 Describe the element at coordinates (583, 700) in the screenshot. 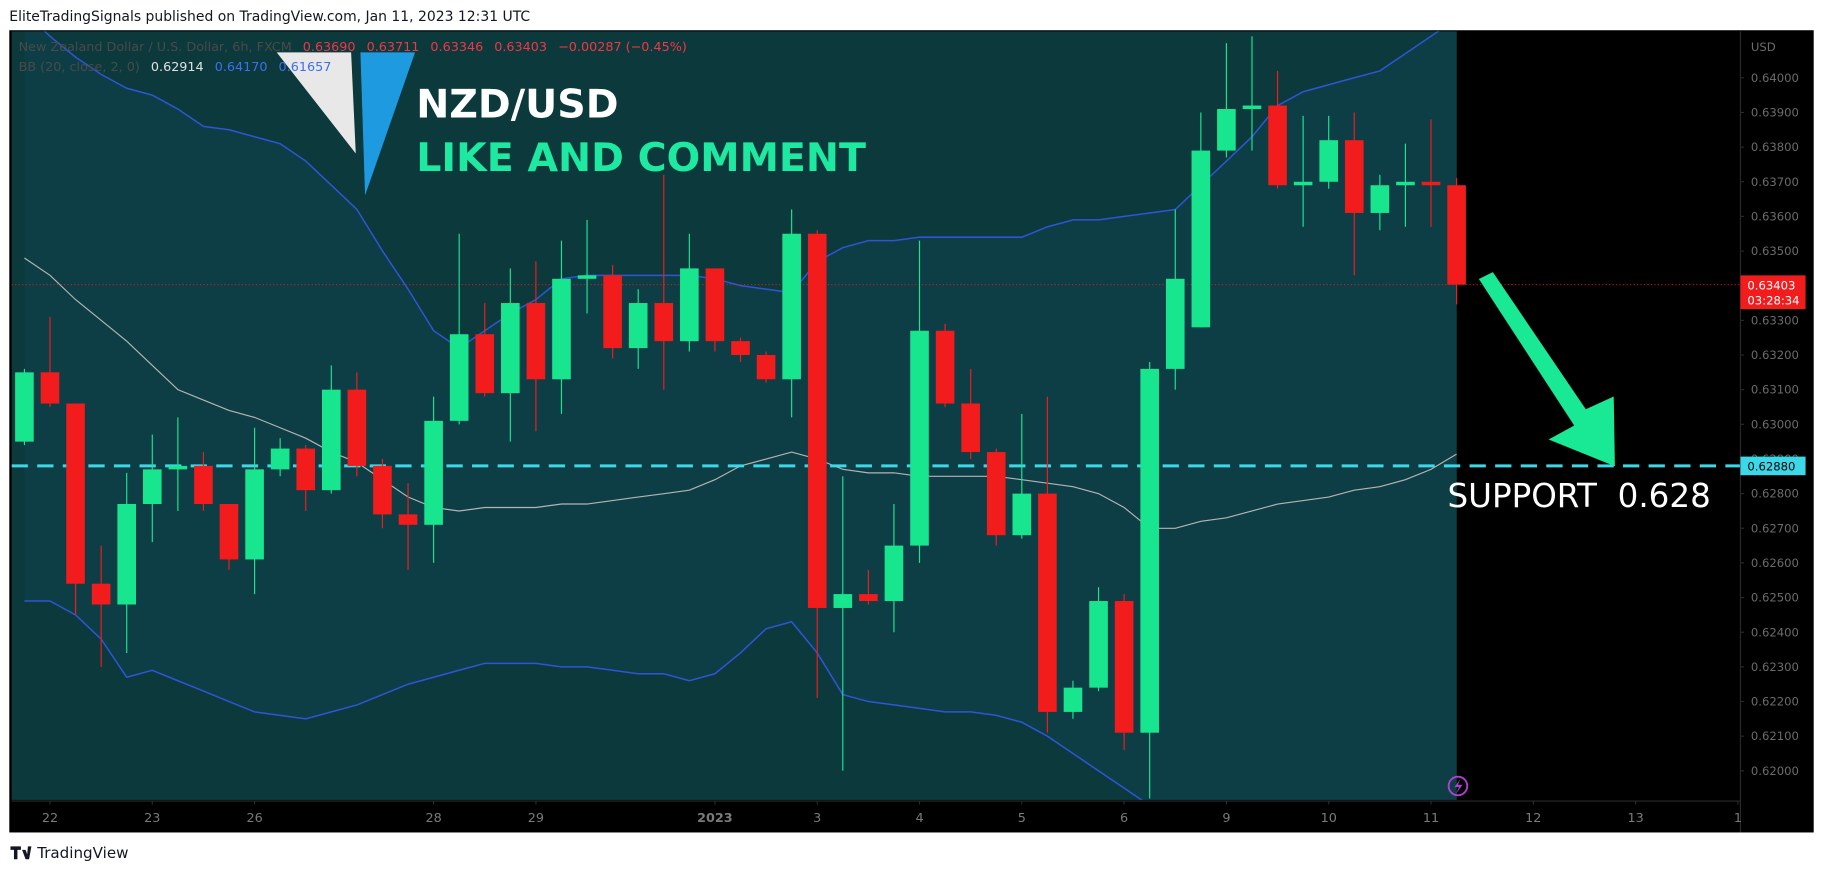

I see `bb-lower-line` at that location.